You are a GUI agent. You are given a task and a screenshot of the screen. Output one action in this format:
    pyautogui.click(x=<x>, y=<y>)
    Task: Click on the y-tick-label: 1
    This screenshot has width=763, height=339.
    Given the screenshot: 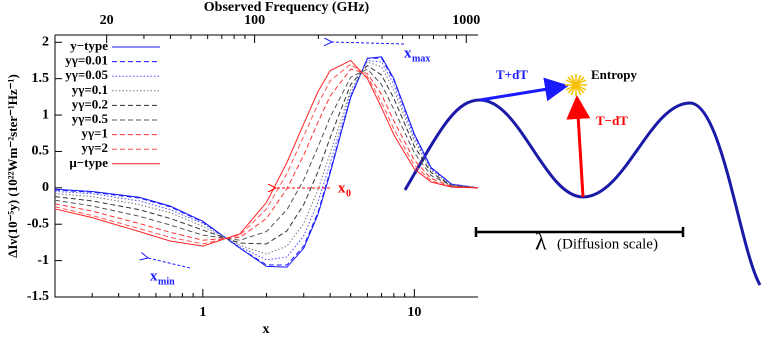 What is the action you would take?
    pyautogui.click(x=45, y=114)
    